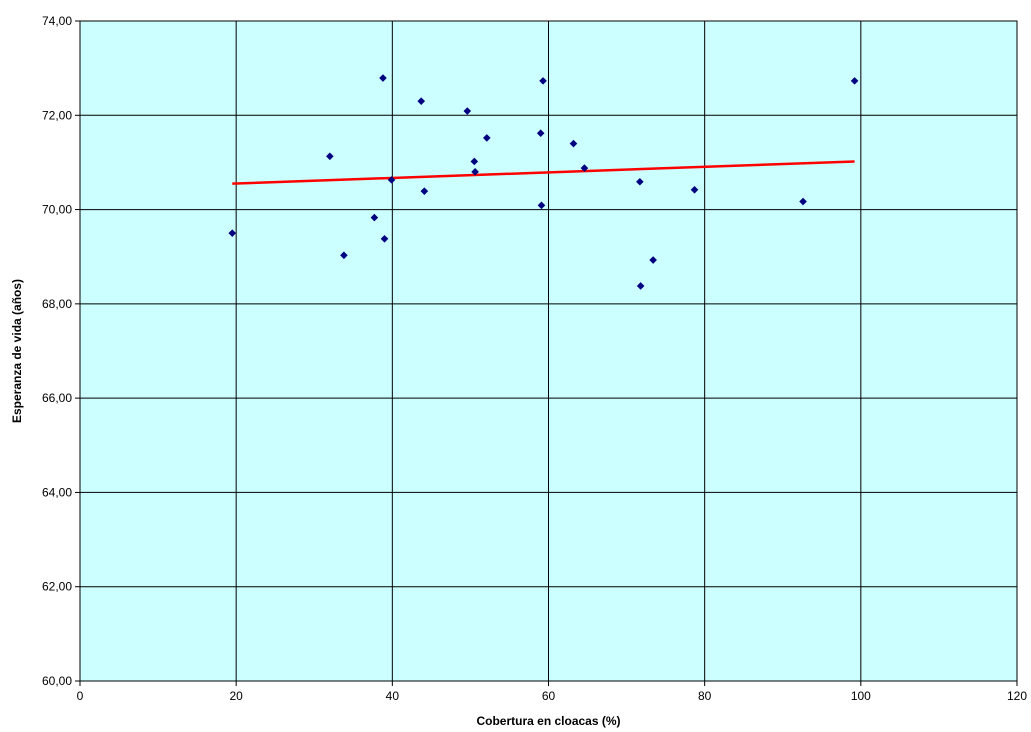  Describe the element at coordinates (57, 398) in the screenshot. I see `y-tick-label: 66,00` at that location.